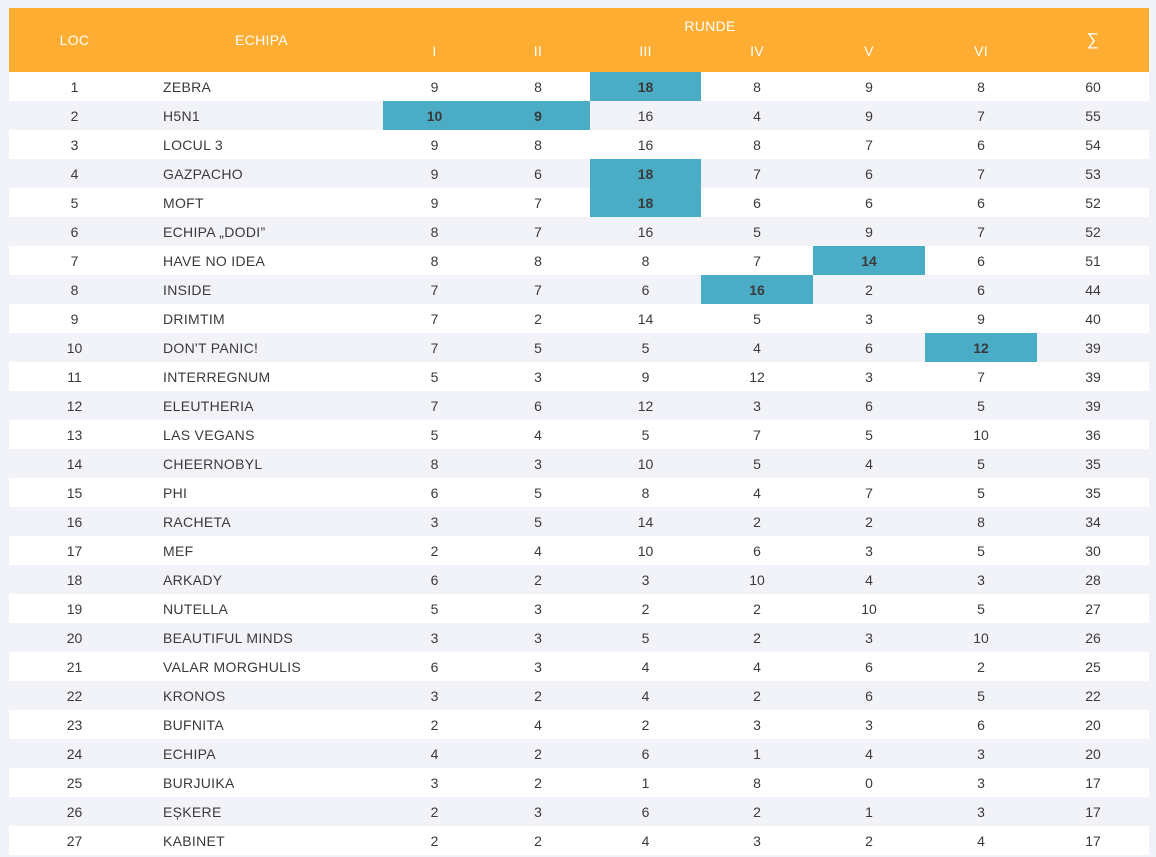  What do you see at coordinates (74, 376) in the screenshot?
I see `rank-cell: 11` at bounding box center [74, 376].